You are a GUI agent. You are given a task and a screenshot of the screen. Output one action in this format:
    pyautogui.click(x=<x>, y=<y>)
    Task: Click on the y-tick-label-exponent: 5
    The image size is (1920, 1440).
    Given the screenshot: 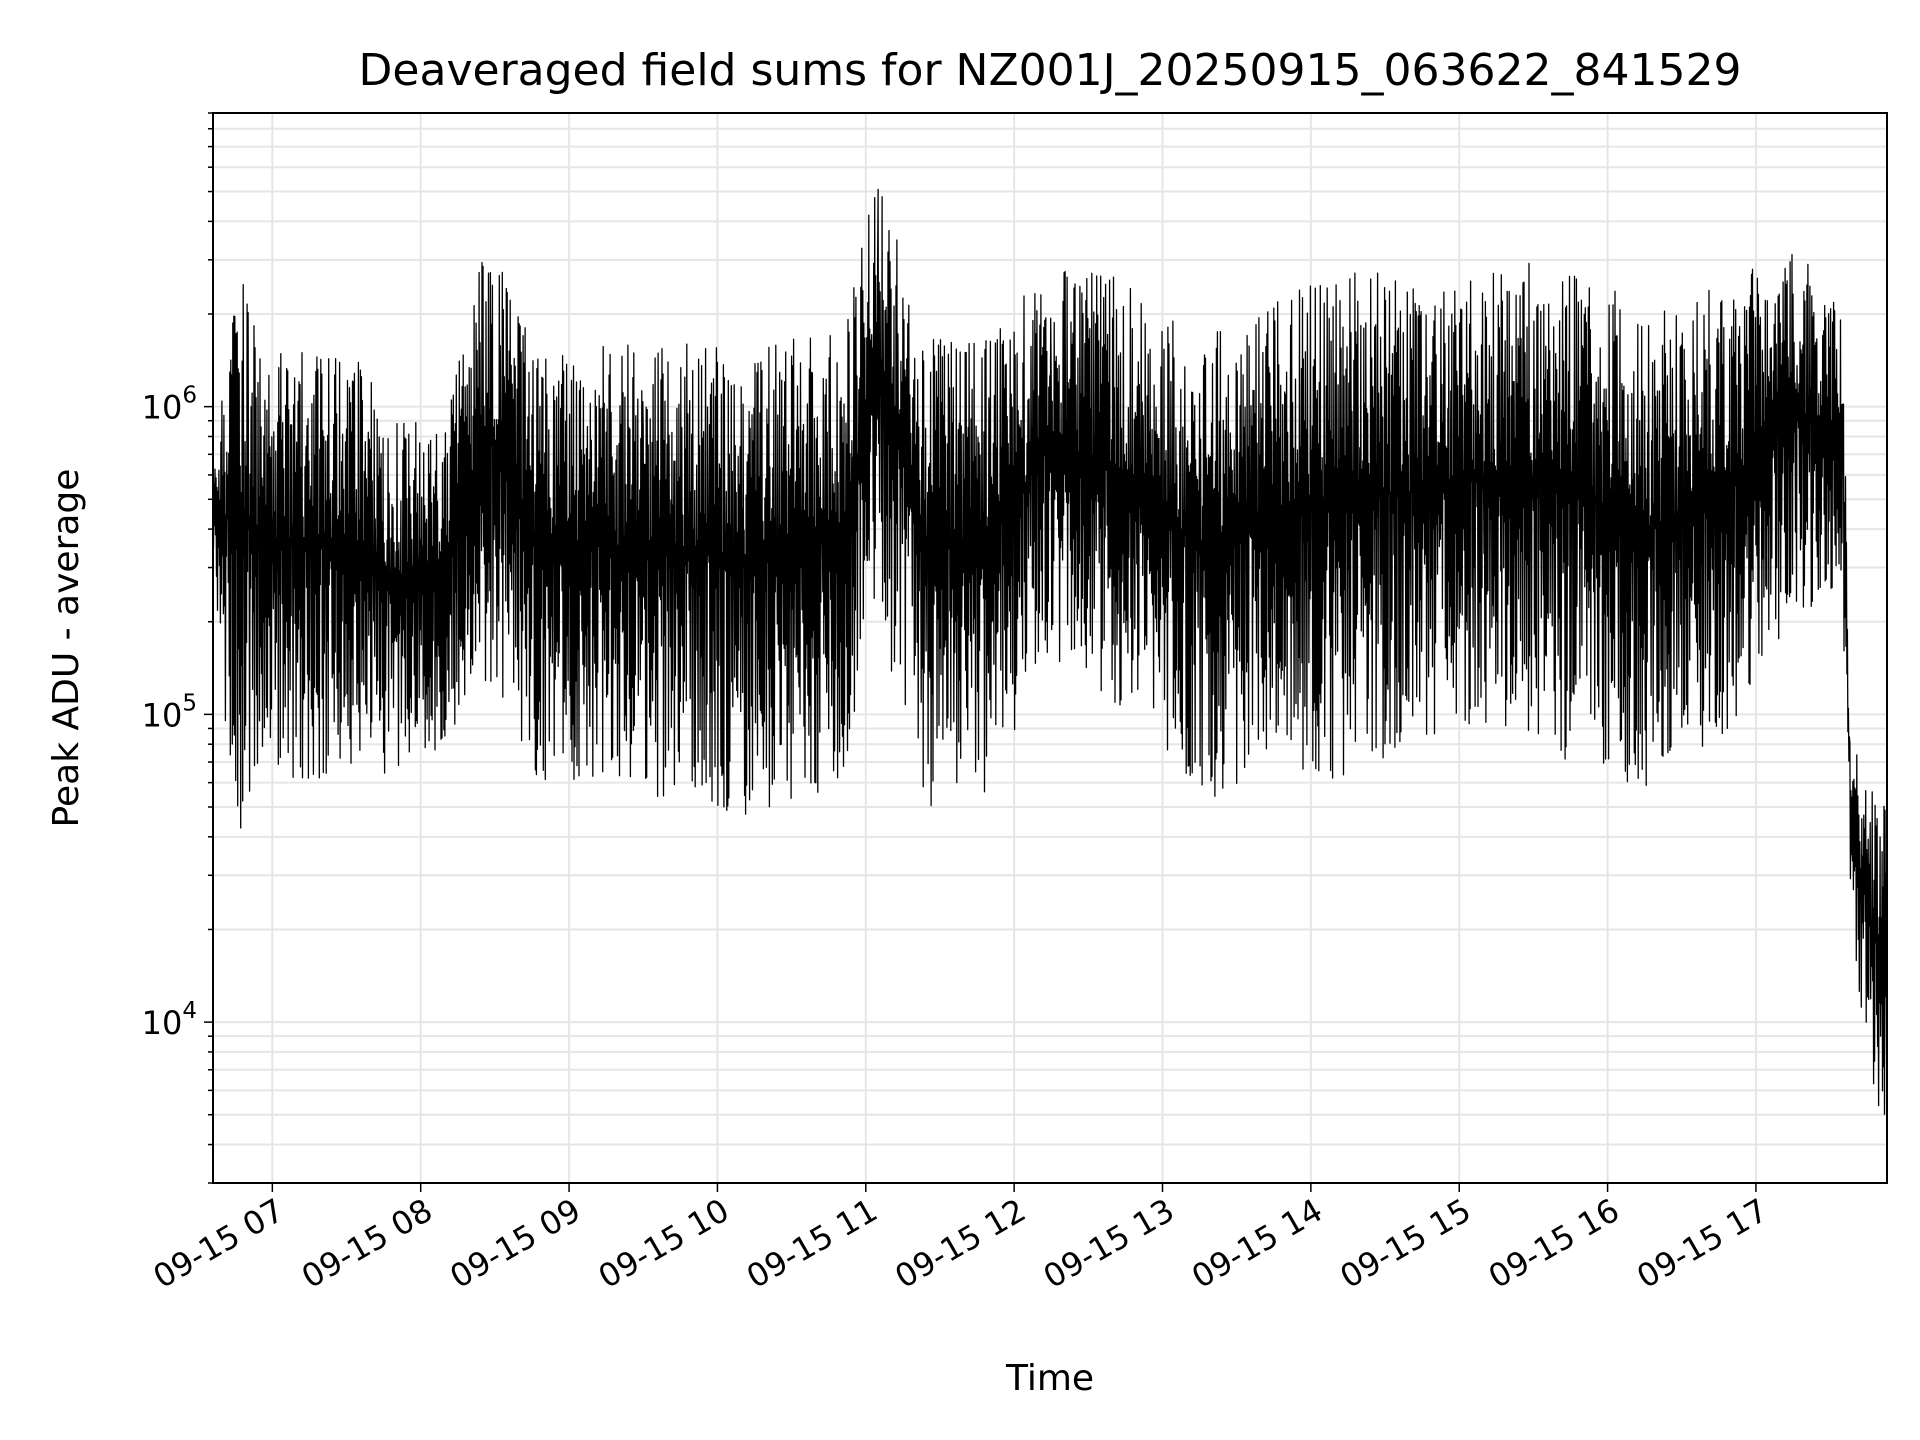 What is the action you would take?
    pyautogui.click(x=189, y=703)
    